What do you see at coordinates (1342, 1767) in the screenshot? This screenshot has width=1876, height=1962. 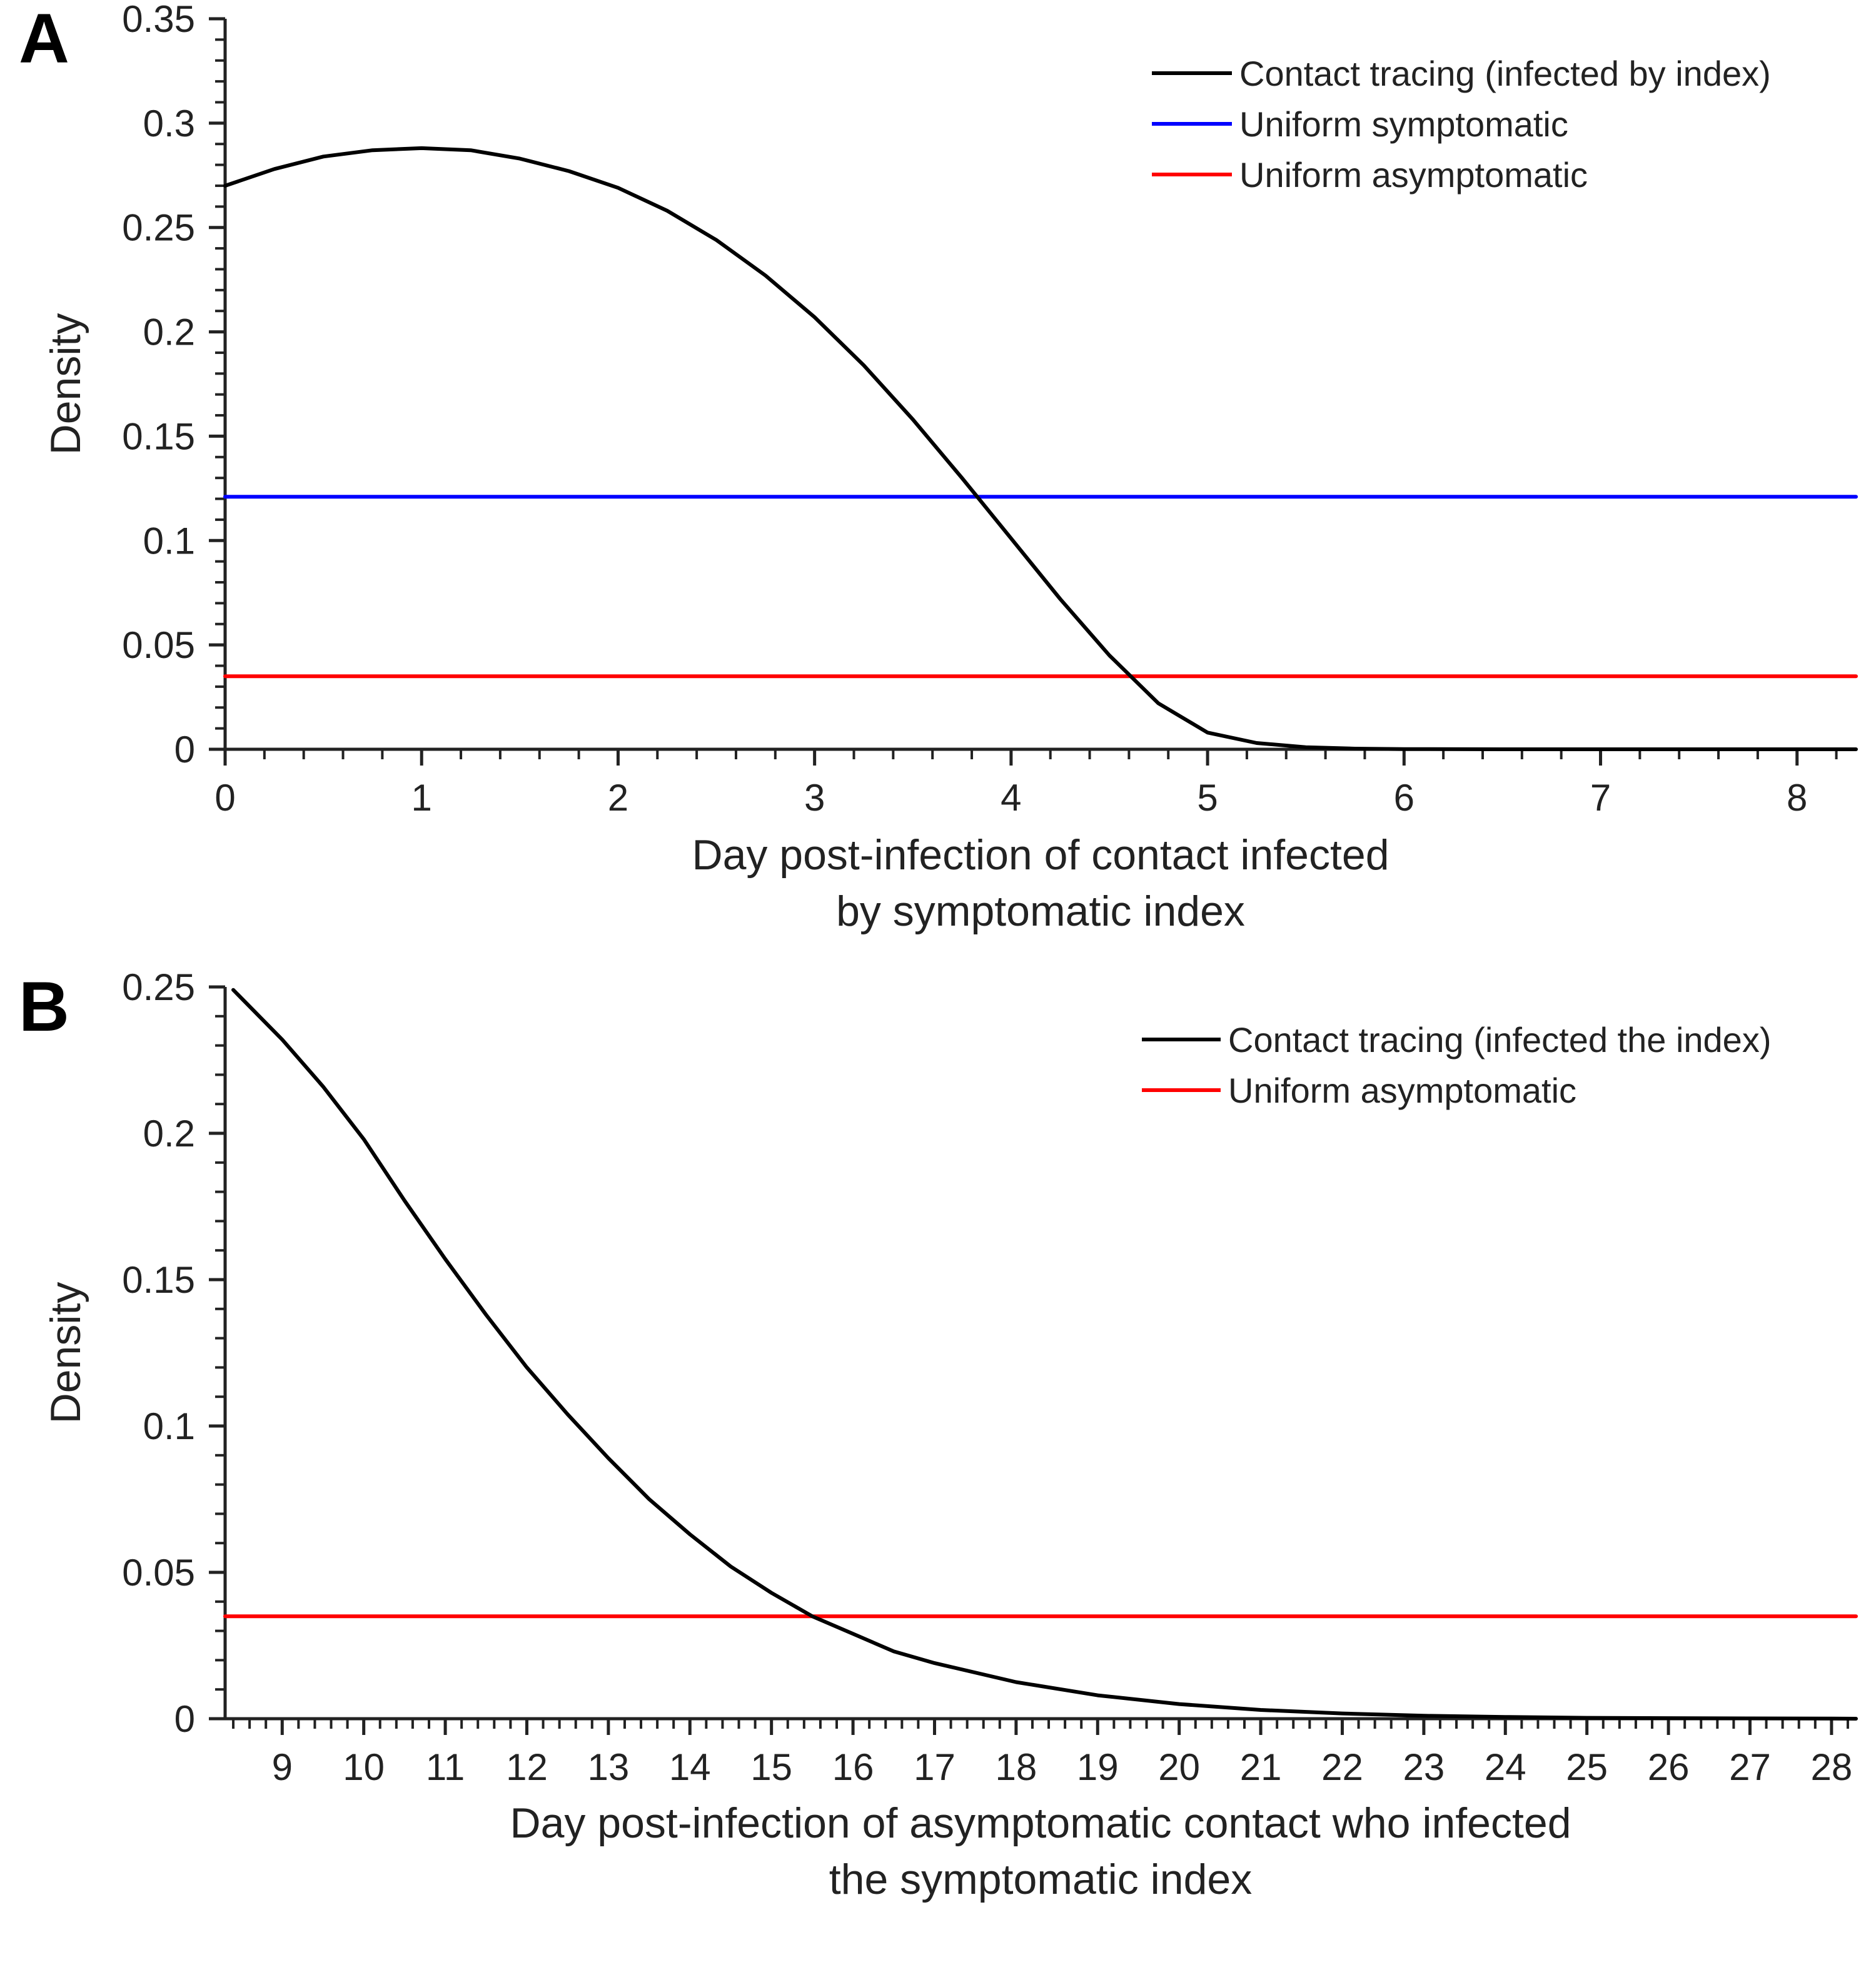 I see `x-tick-label: 22` at bounding box center [1342, 1767].